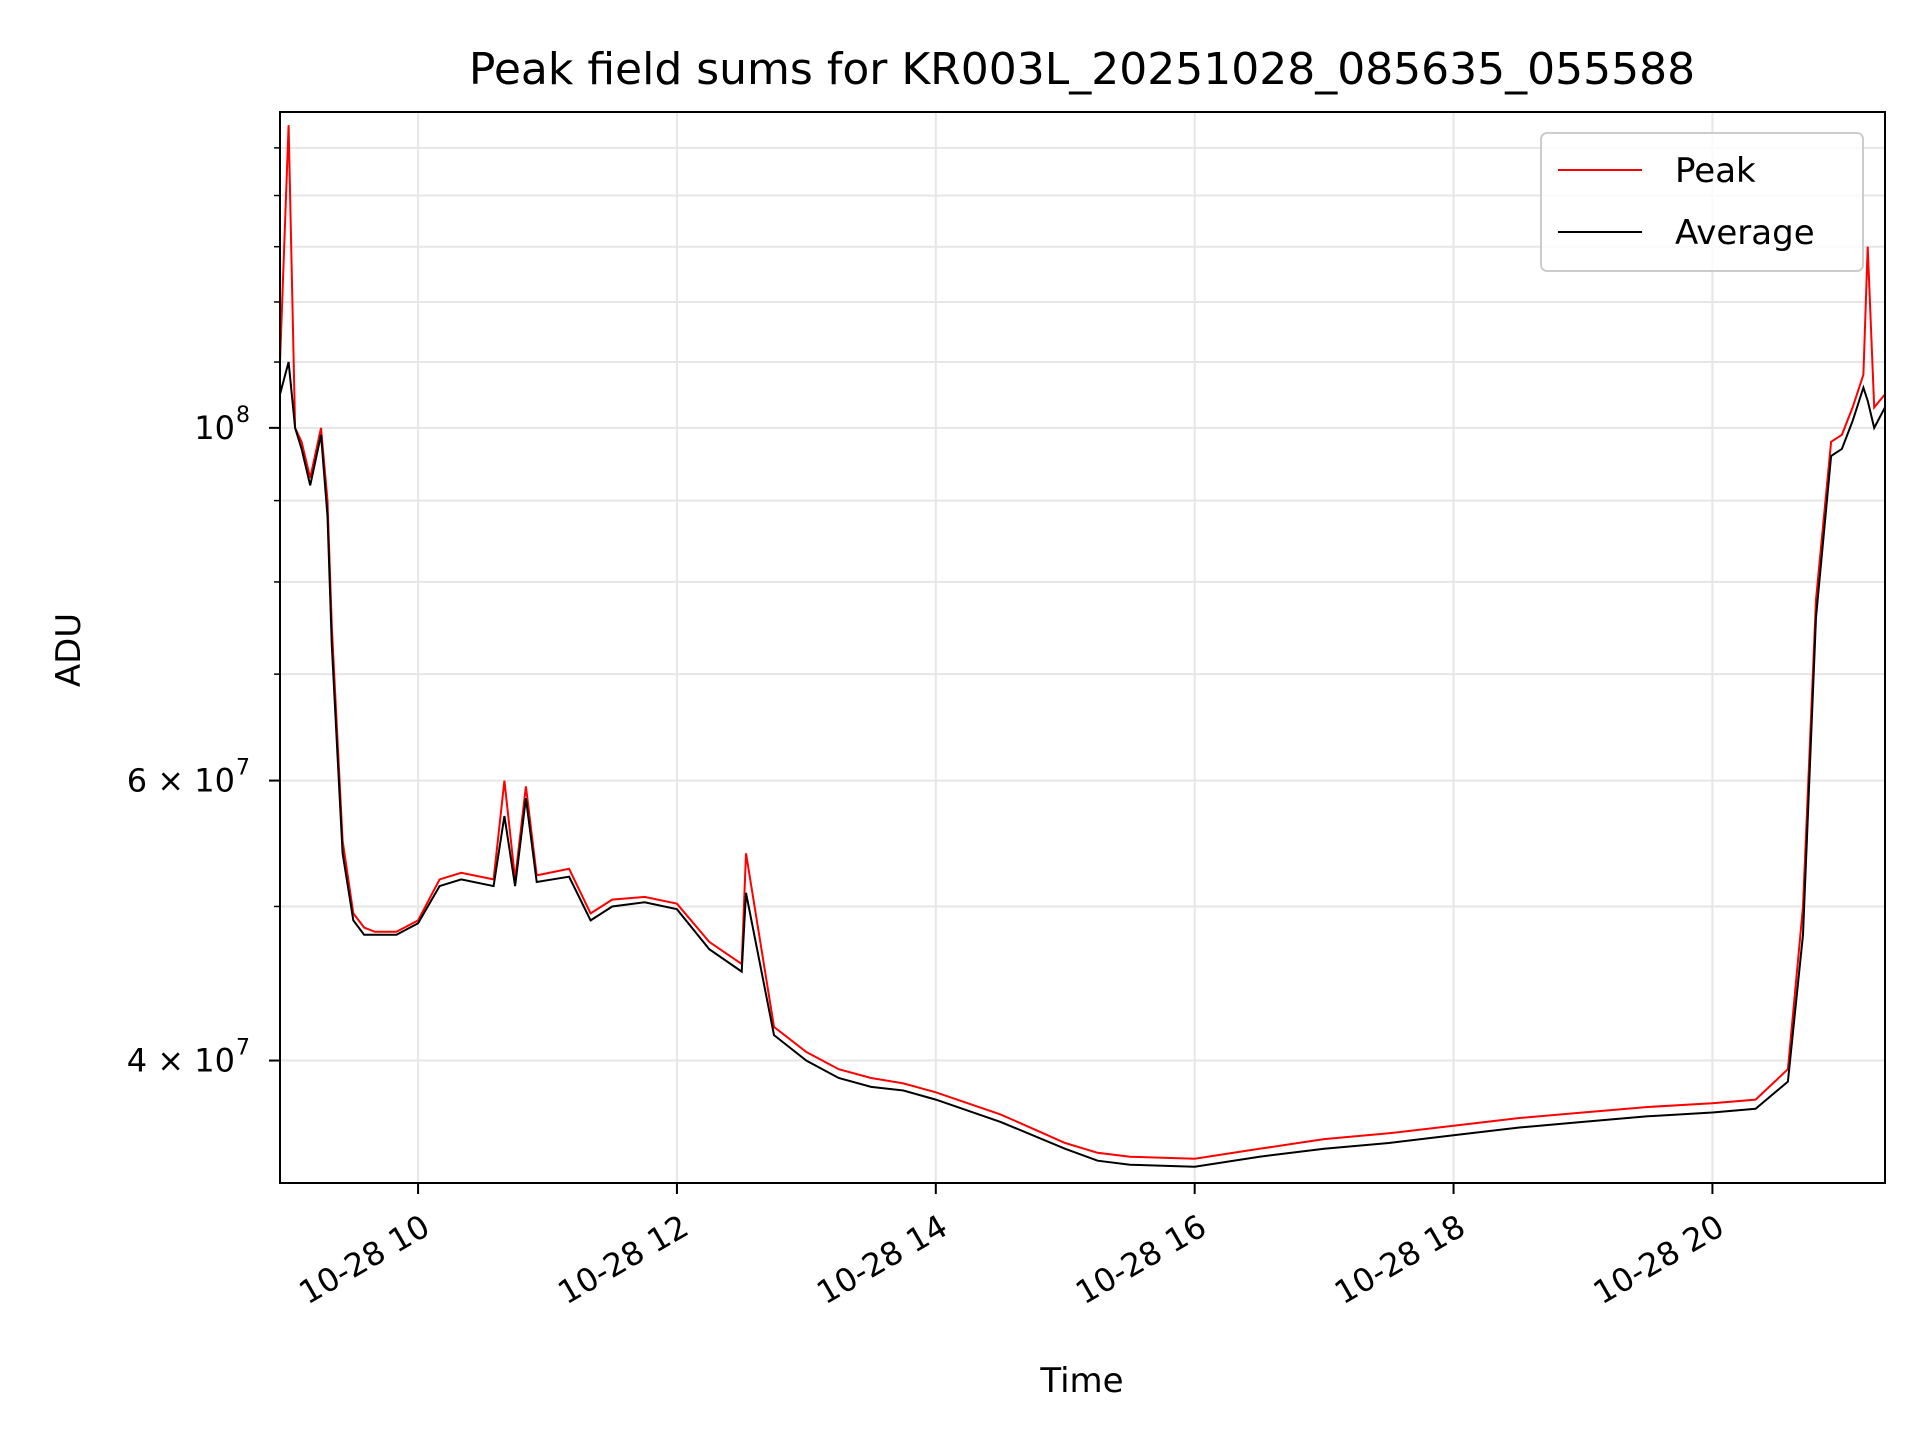 The image size is (1920, 1440). Describe the element at coordinates (1081, 1381) in the screenshot. I see `x-axis-label: Time` at that location.